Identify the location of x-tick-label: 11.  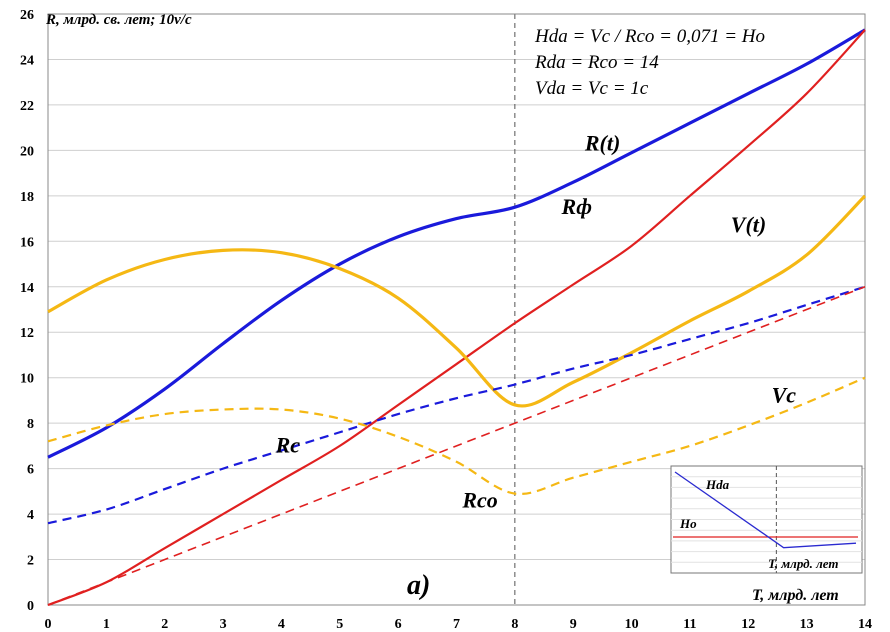
(689, 624).